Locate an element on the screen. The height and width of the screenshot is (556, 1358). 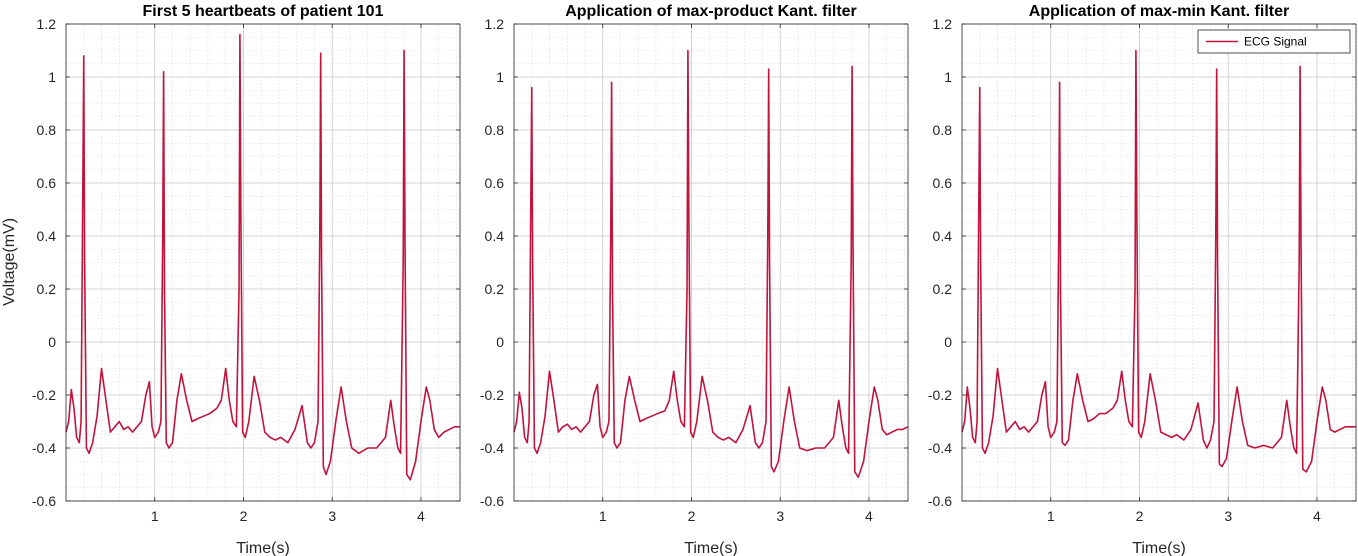
chart-title: First 5 heartbeats of patient 101 is located at coordinates (263, 11).